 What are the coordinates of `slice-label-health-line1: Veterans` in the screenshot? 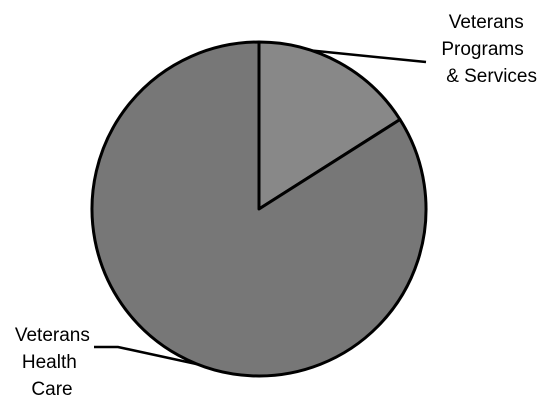 It's located at (52, 335).